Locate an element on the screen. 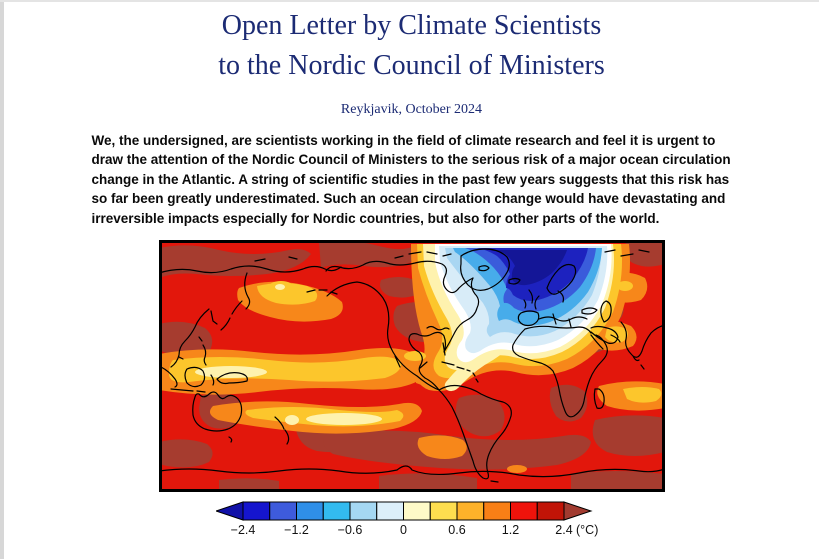 The height and width of the screenshot is (559, 819). colorbar-right-arrow is located at coordinates (578, 511).